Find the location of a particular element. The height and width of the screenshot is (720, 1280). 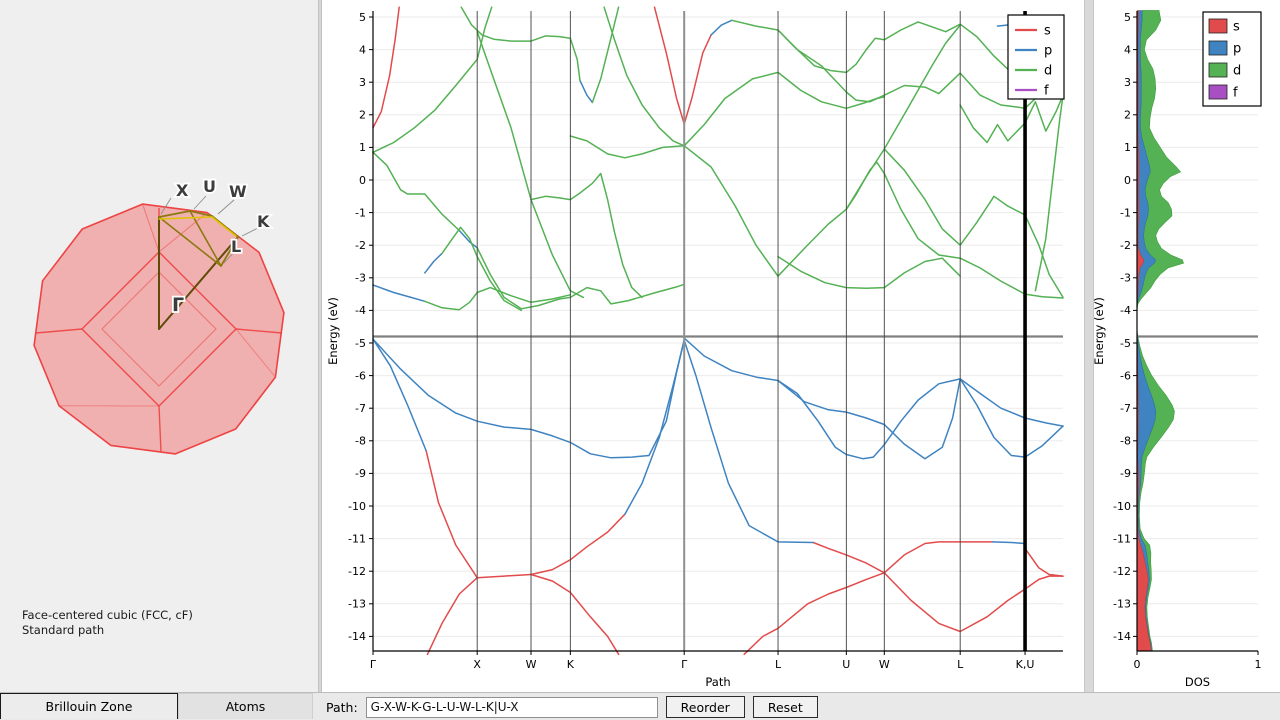

path-controls: Path: Reorder Reset is located at coordinates (572, 706).